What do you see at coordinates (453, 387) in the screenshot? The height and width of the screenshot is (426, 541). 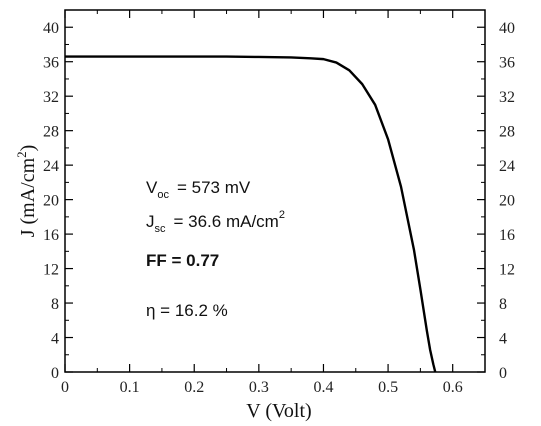 I see `x-tick-label: 0.6` at bounding box center [453, 387].